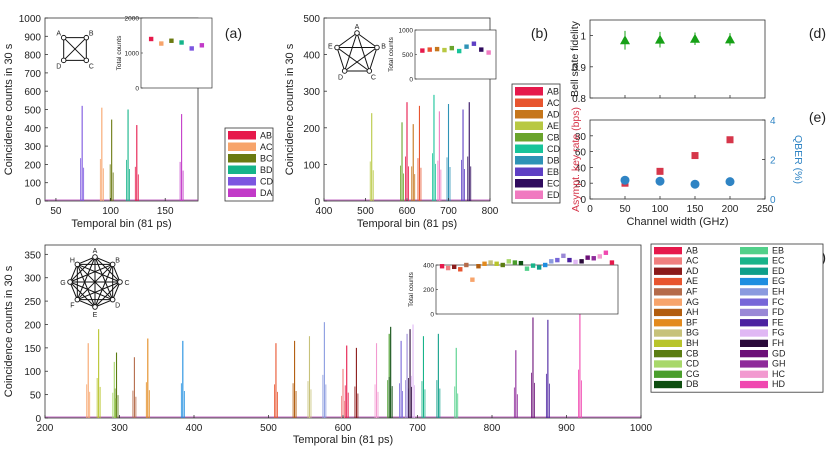 This screenshot has height=449, width=831. I want to click on panel-b-legend-swatch-ec, so click(529, 183).